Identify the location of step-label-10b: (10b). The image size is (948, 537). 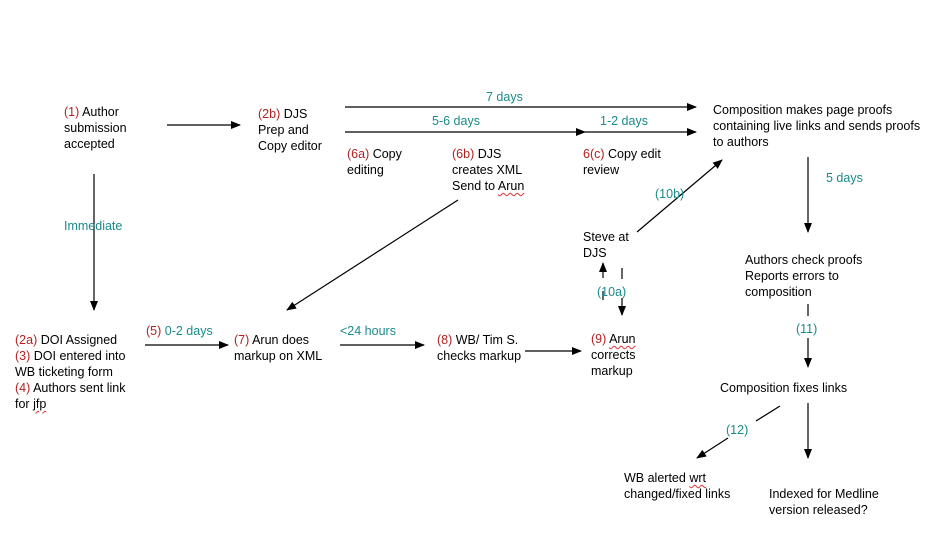
(670, 194).